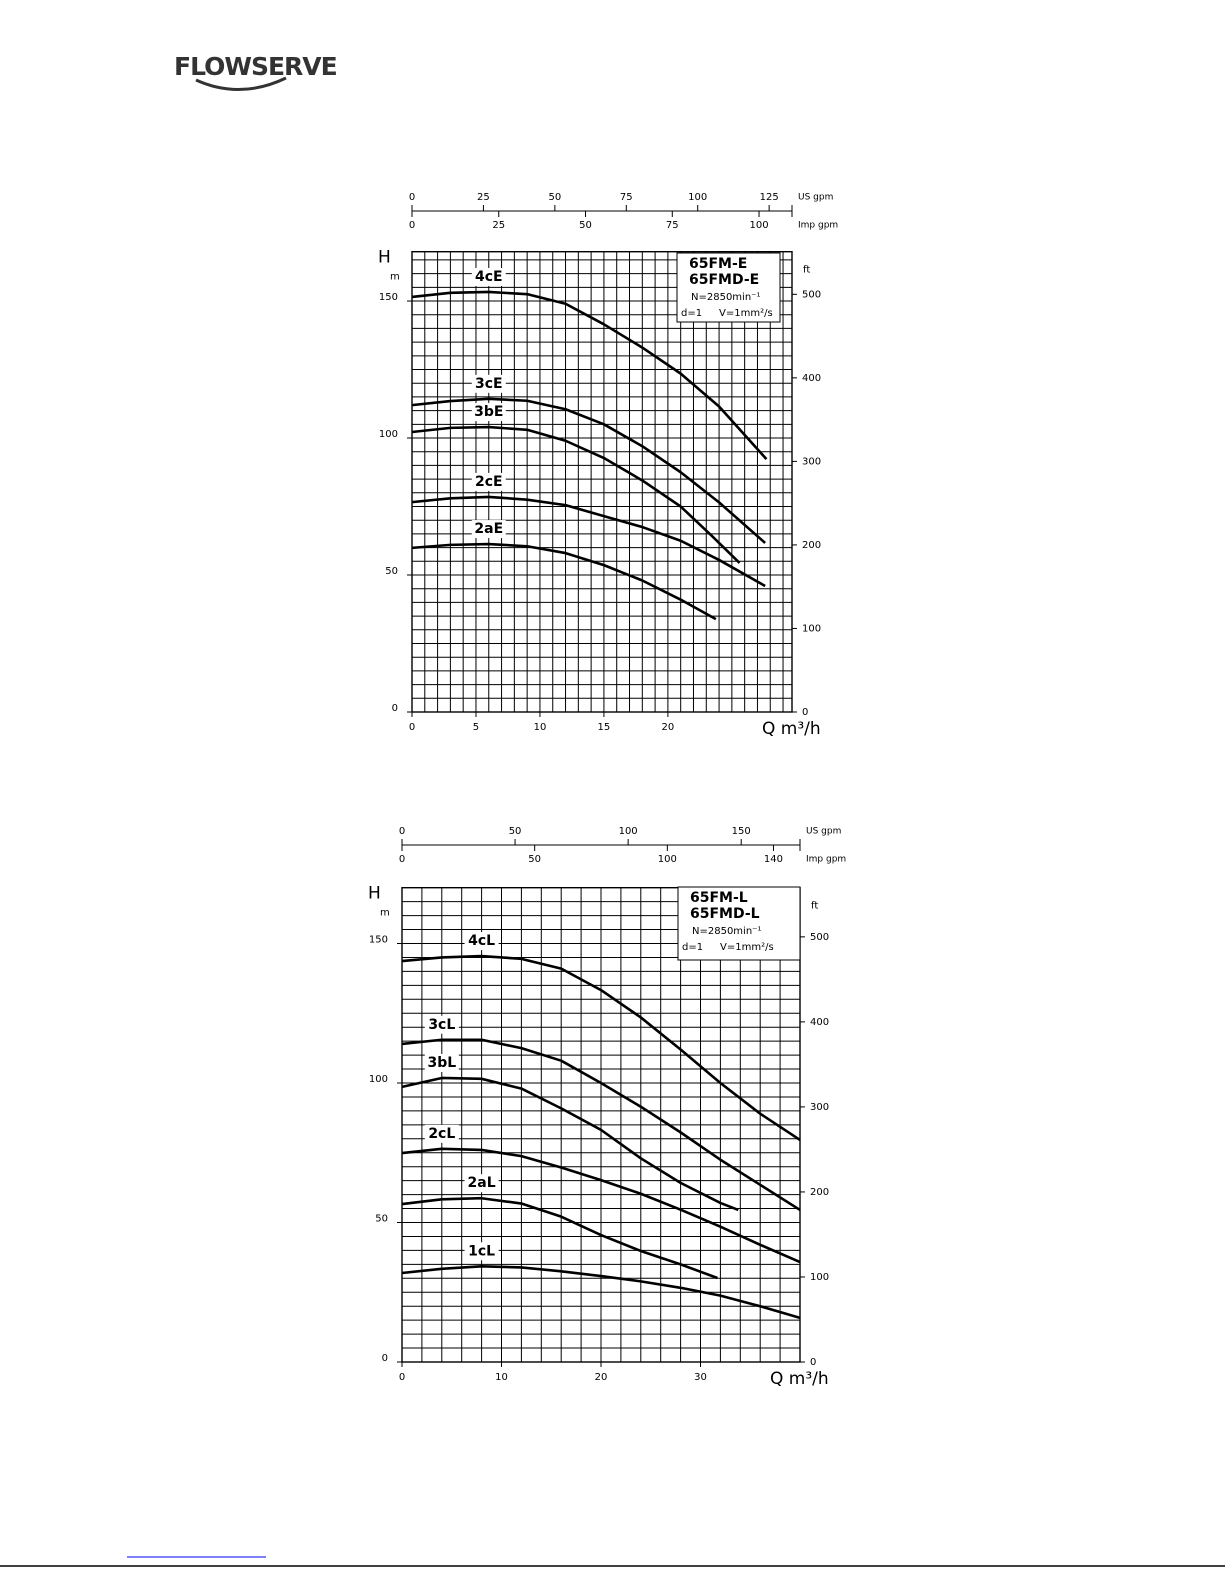 This screenshot has height=1585, width=1225. I want to click on curve-label: 4cL, so click(481, 941).